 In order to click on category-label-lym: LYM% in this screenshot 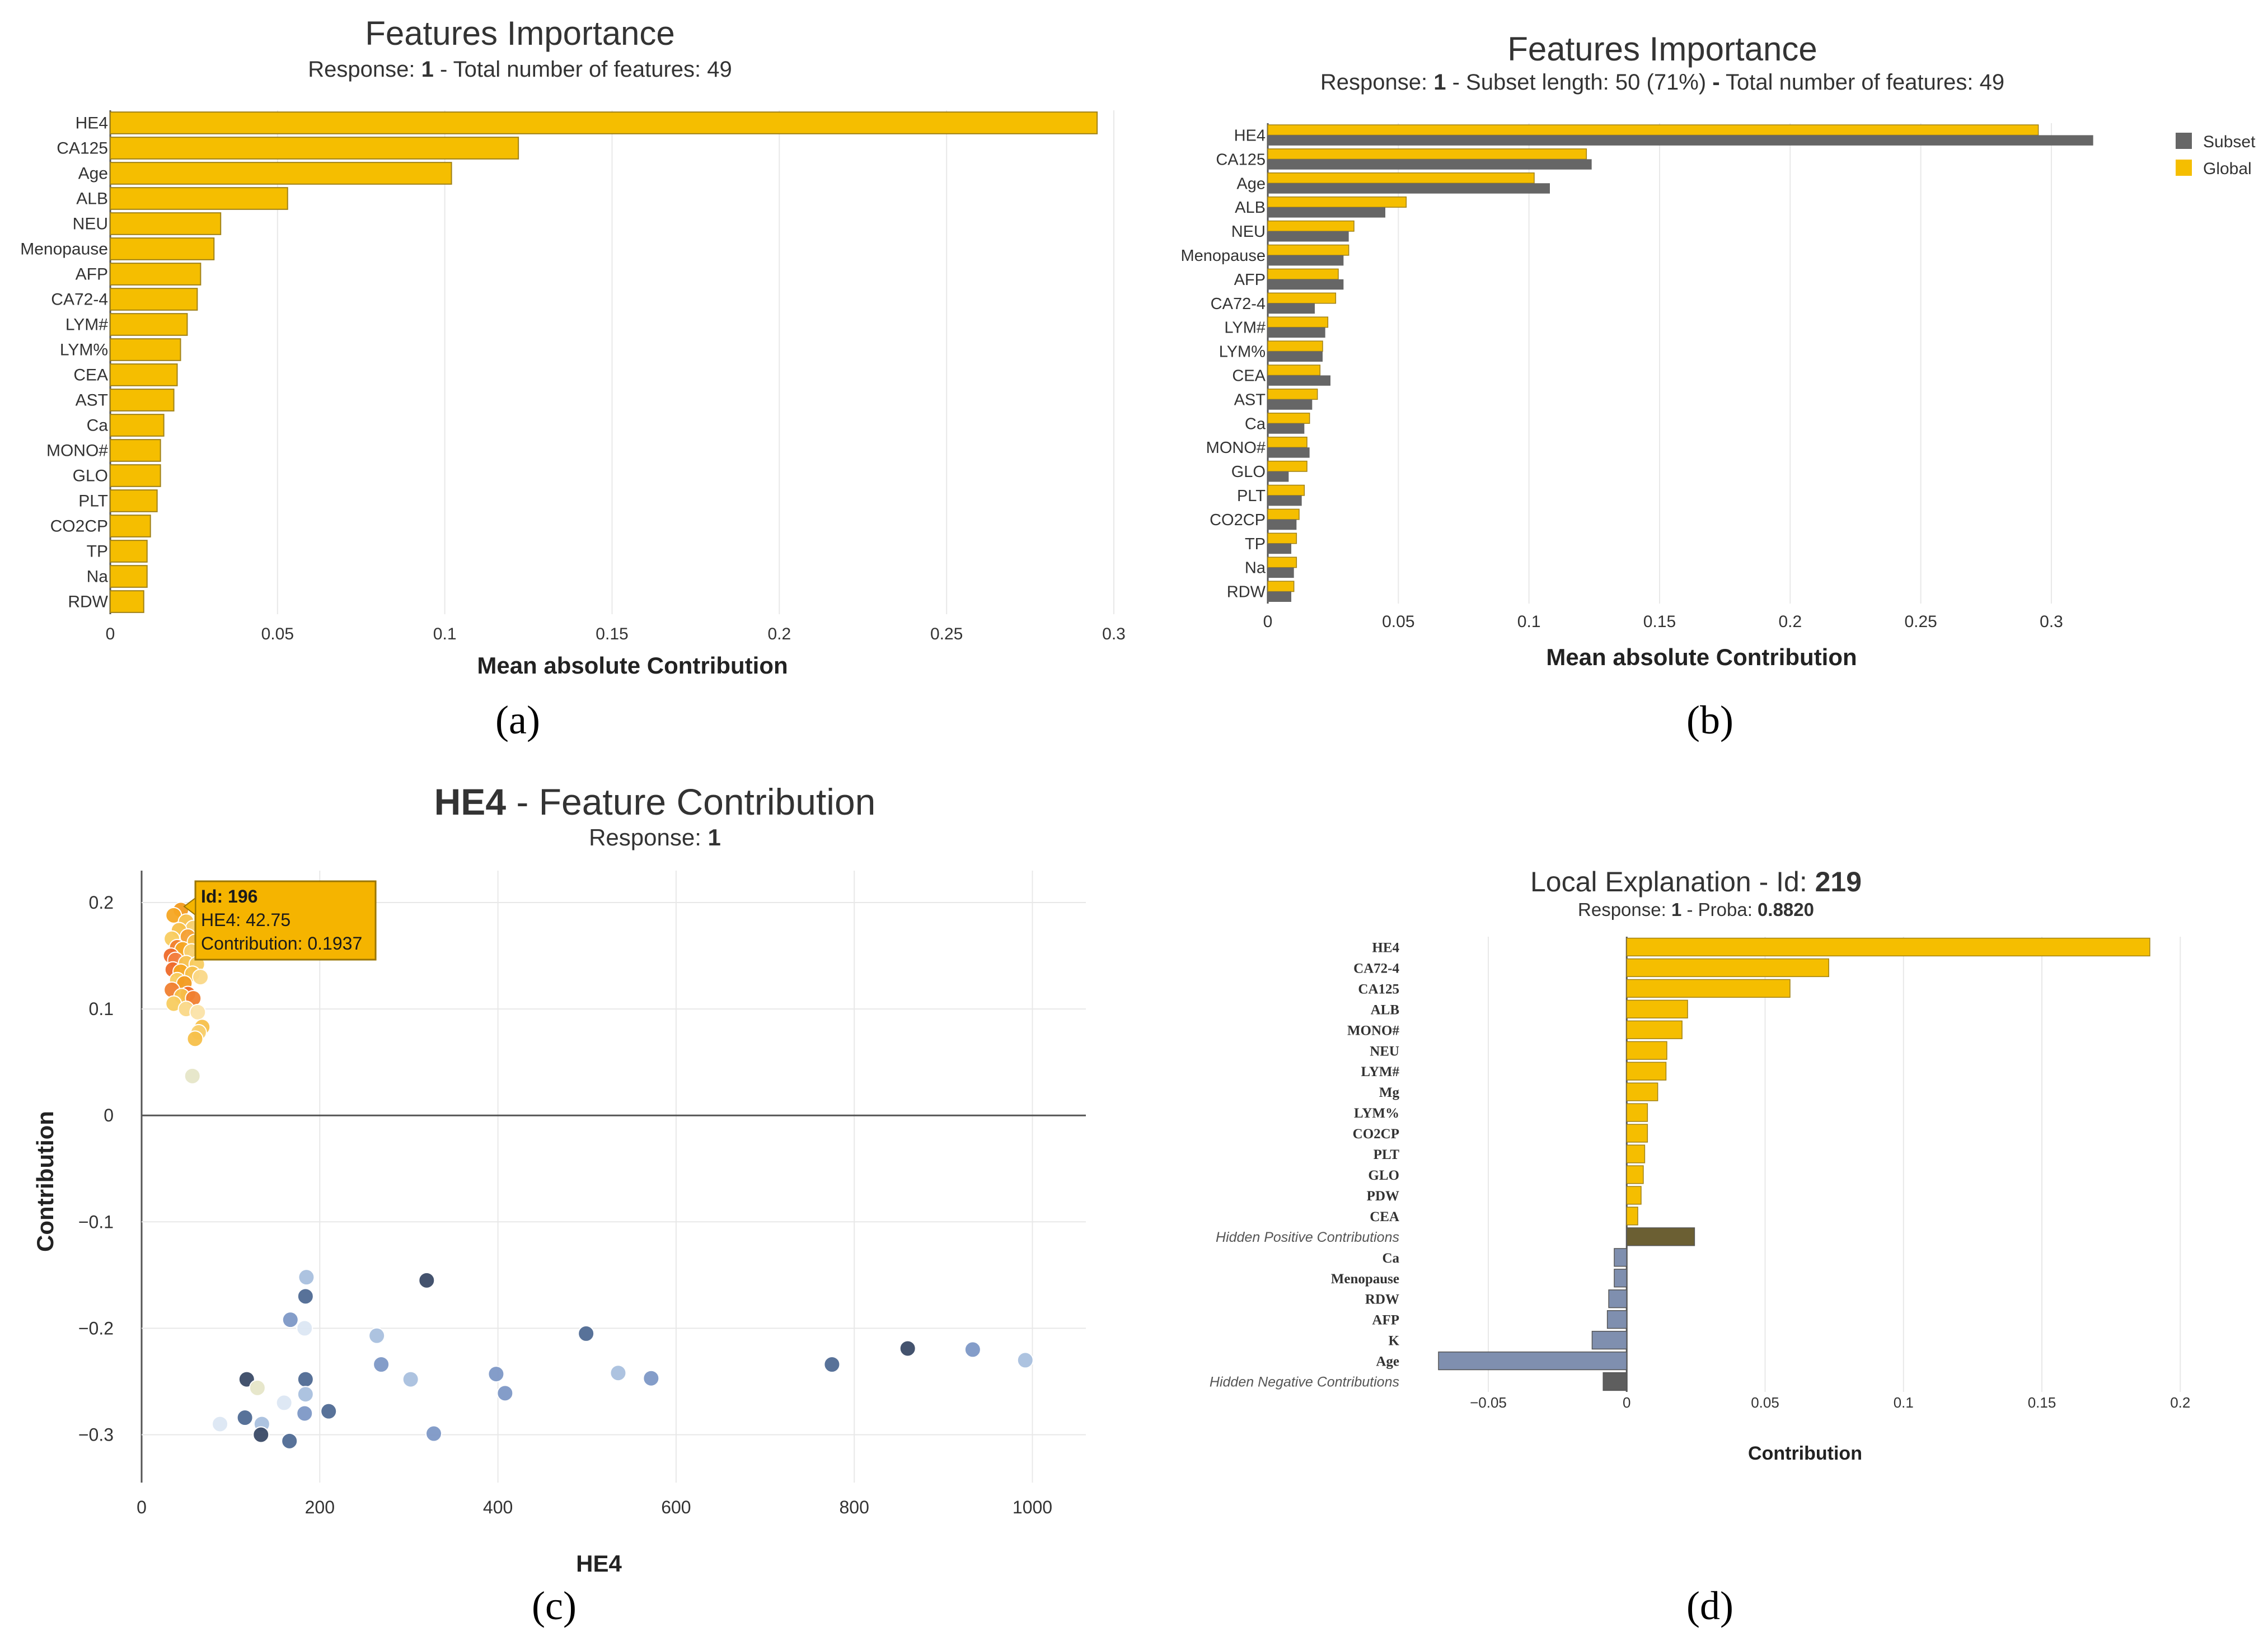, I will do `click(1376, 1114)`.